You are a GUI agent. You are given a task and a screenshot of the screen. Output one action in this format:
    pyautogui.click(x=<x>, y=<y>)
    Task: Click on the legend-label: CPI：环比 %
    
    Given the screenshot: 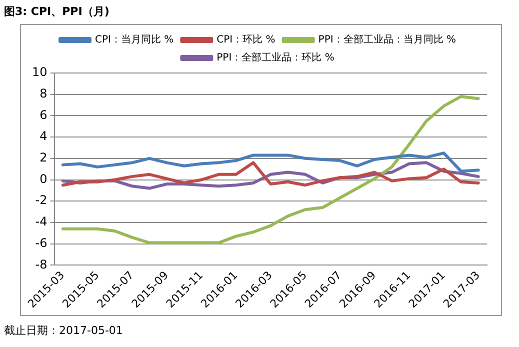 What is the action you would take?
    pyautogui.click(x=246, y=40)
    